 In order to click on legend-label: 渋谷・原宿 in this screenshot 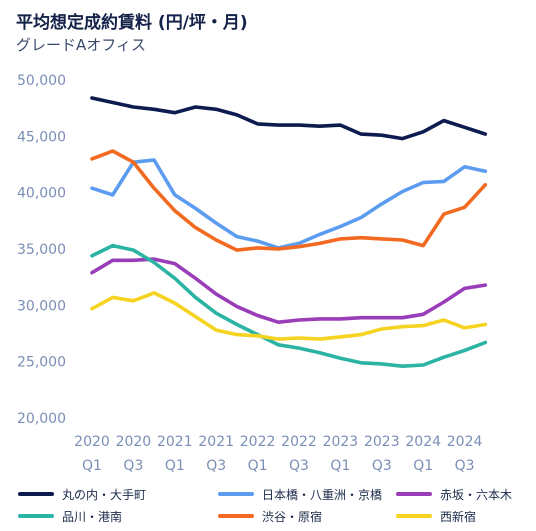, I will do `click(292, 516)`.